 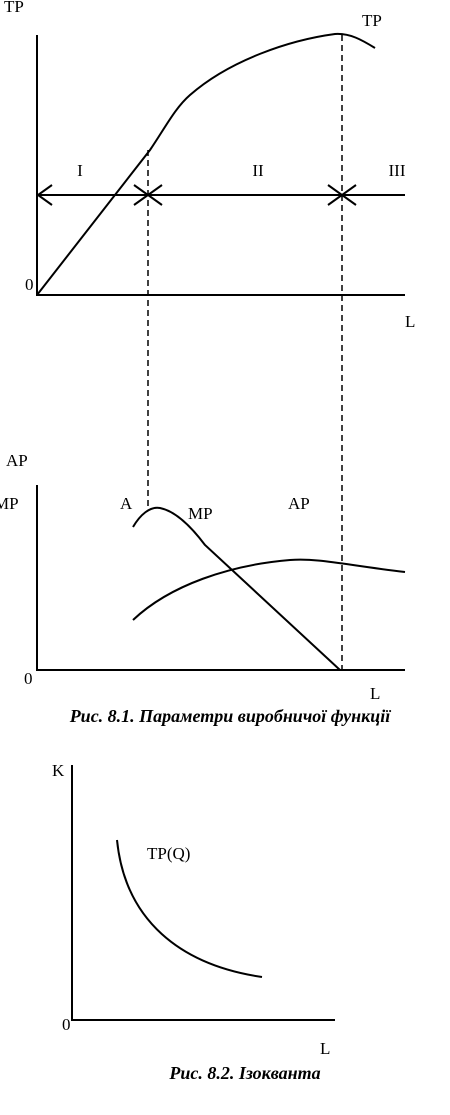 I want to click on isoquant-curve, so click(x=189, y=908).